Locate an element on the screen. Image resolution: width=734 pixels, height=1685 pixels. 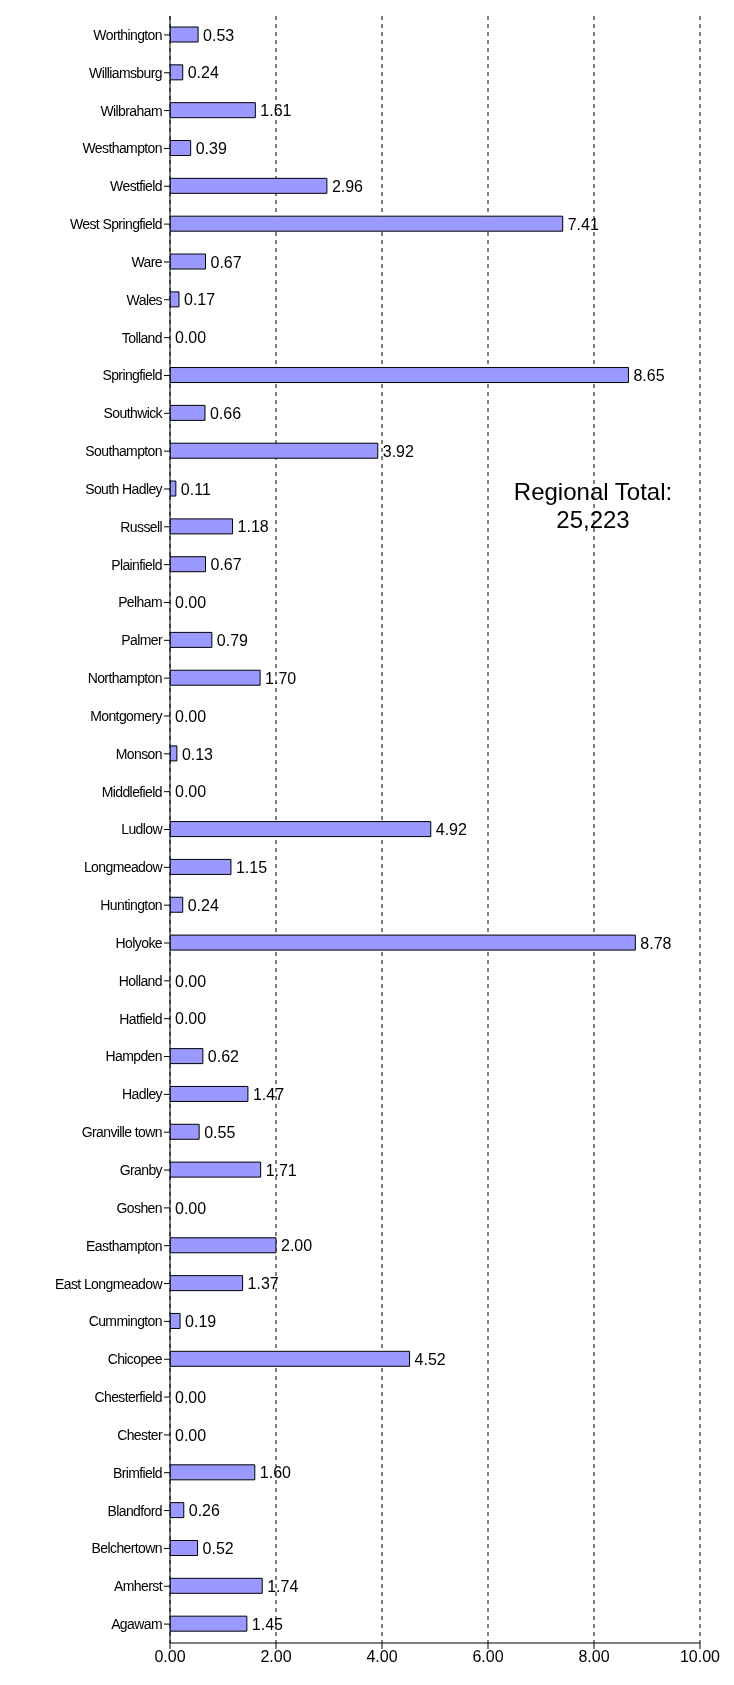
y-tick-label: Southampton is located at coordinates (123, 451).